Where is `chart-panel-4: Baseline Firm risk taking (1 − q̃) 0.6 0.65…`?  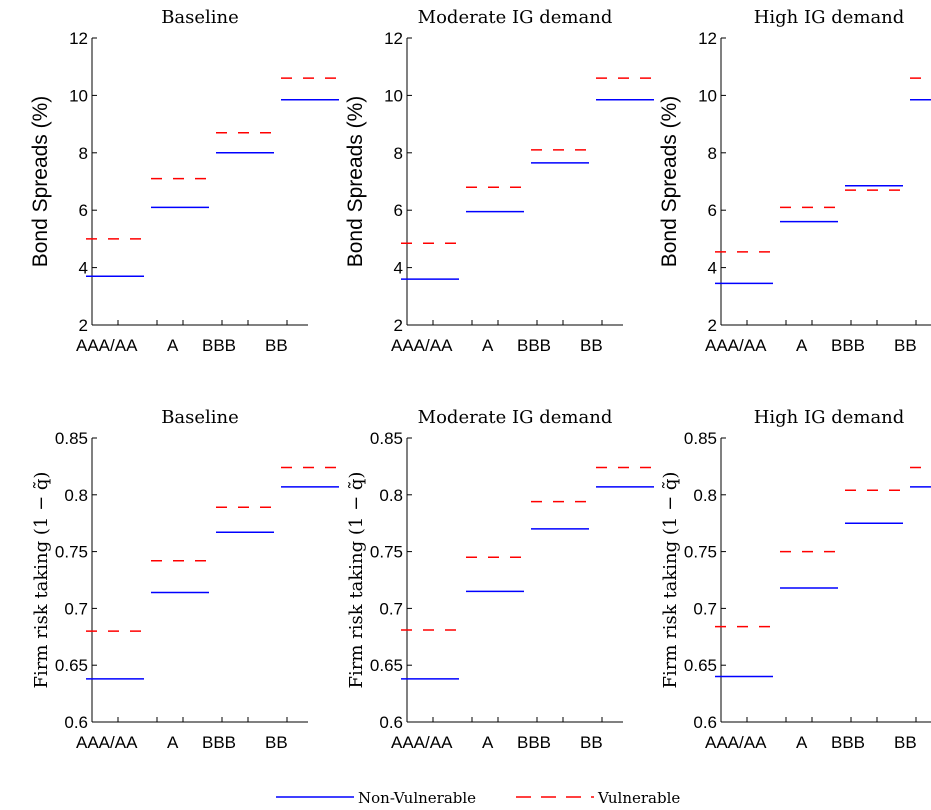
chart-panel-4: Baseline Firm risk taking (1 − q̃) 0.6 0.65… is located at coordinates (185, 579).